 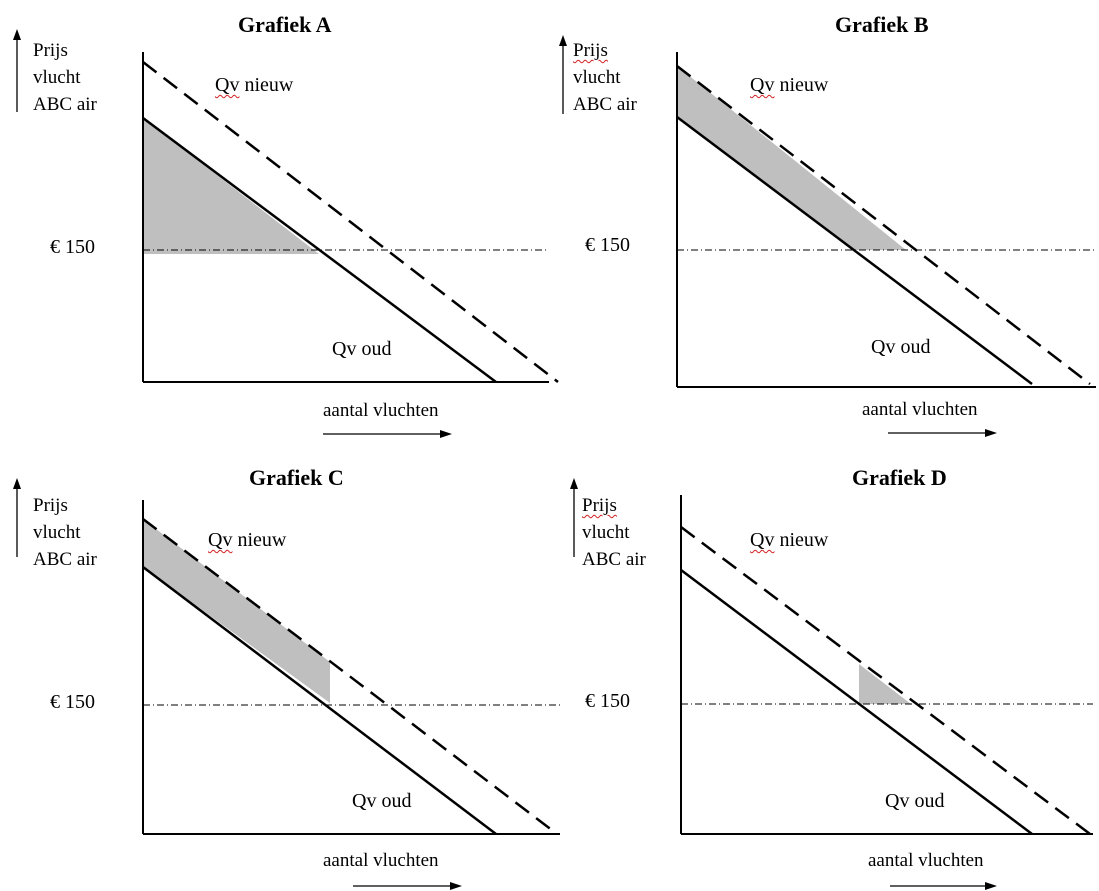 I want to click on graph-title: Grafiek C, so click(x=296, y=477).